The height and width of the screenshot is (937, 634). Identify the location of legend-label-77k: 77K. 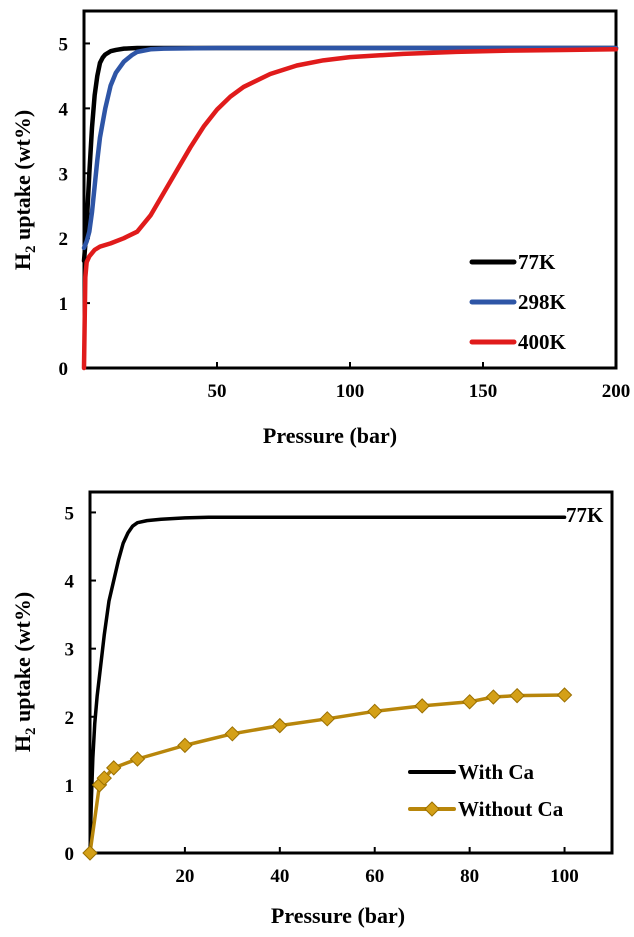
(537, 262).